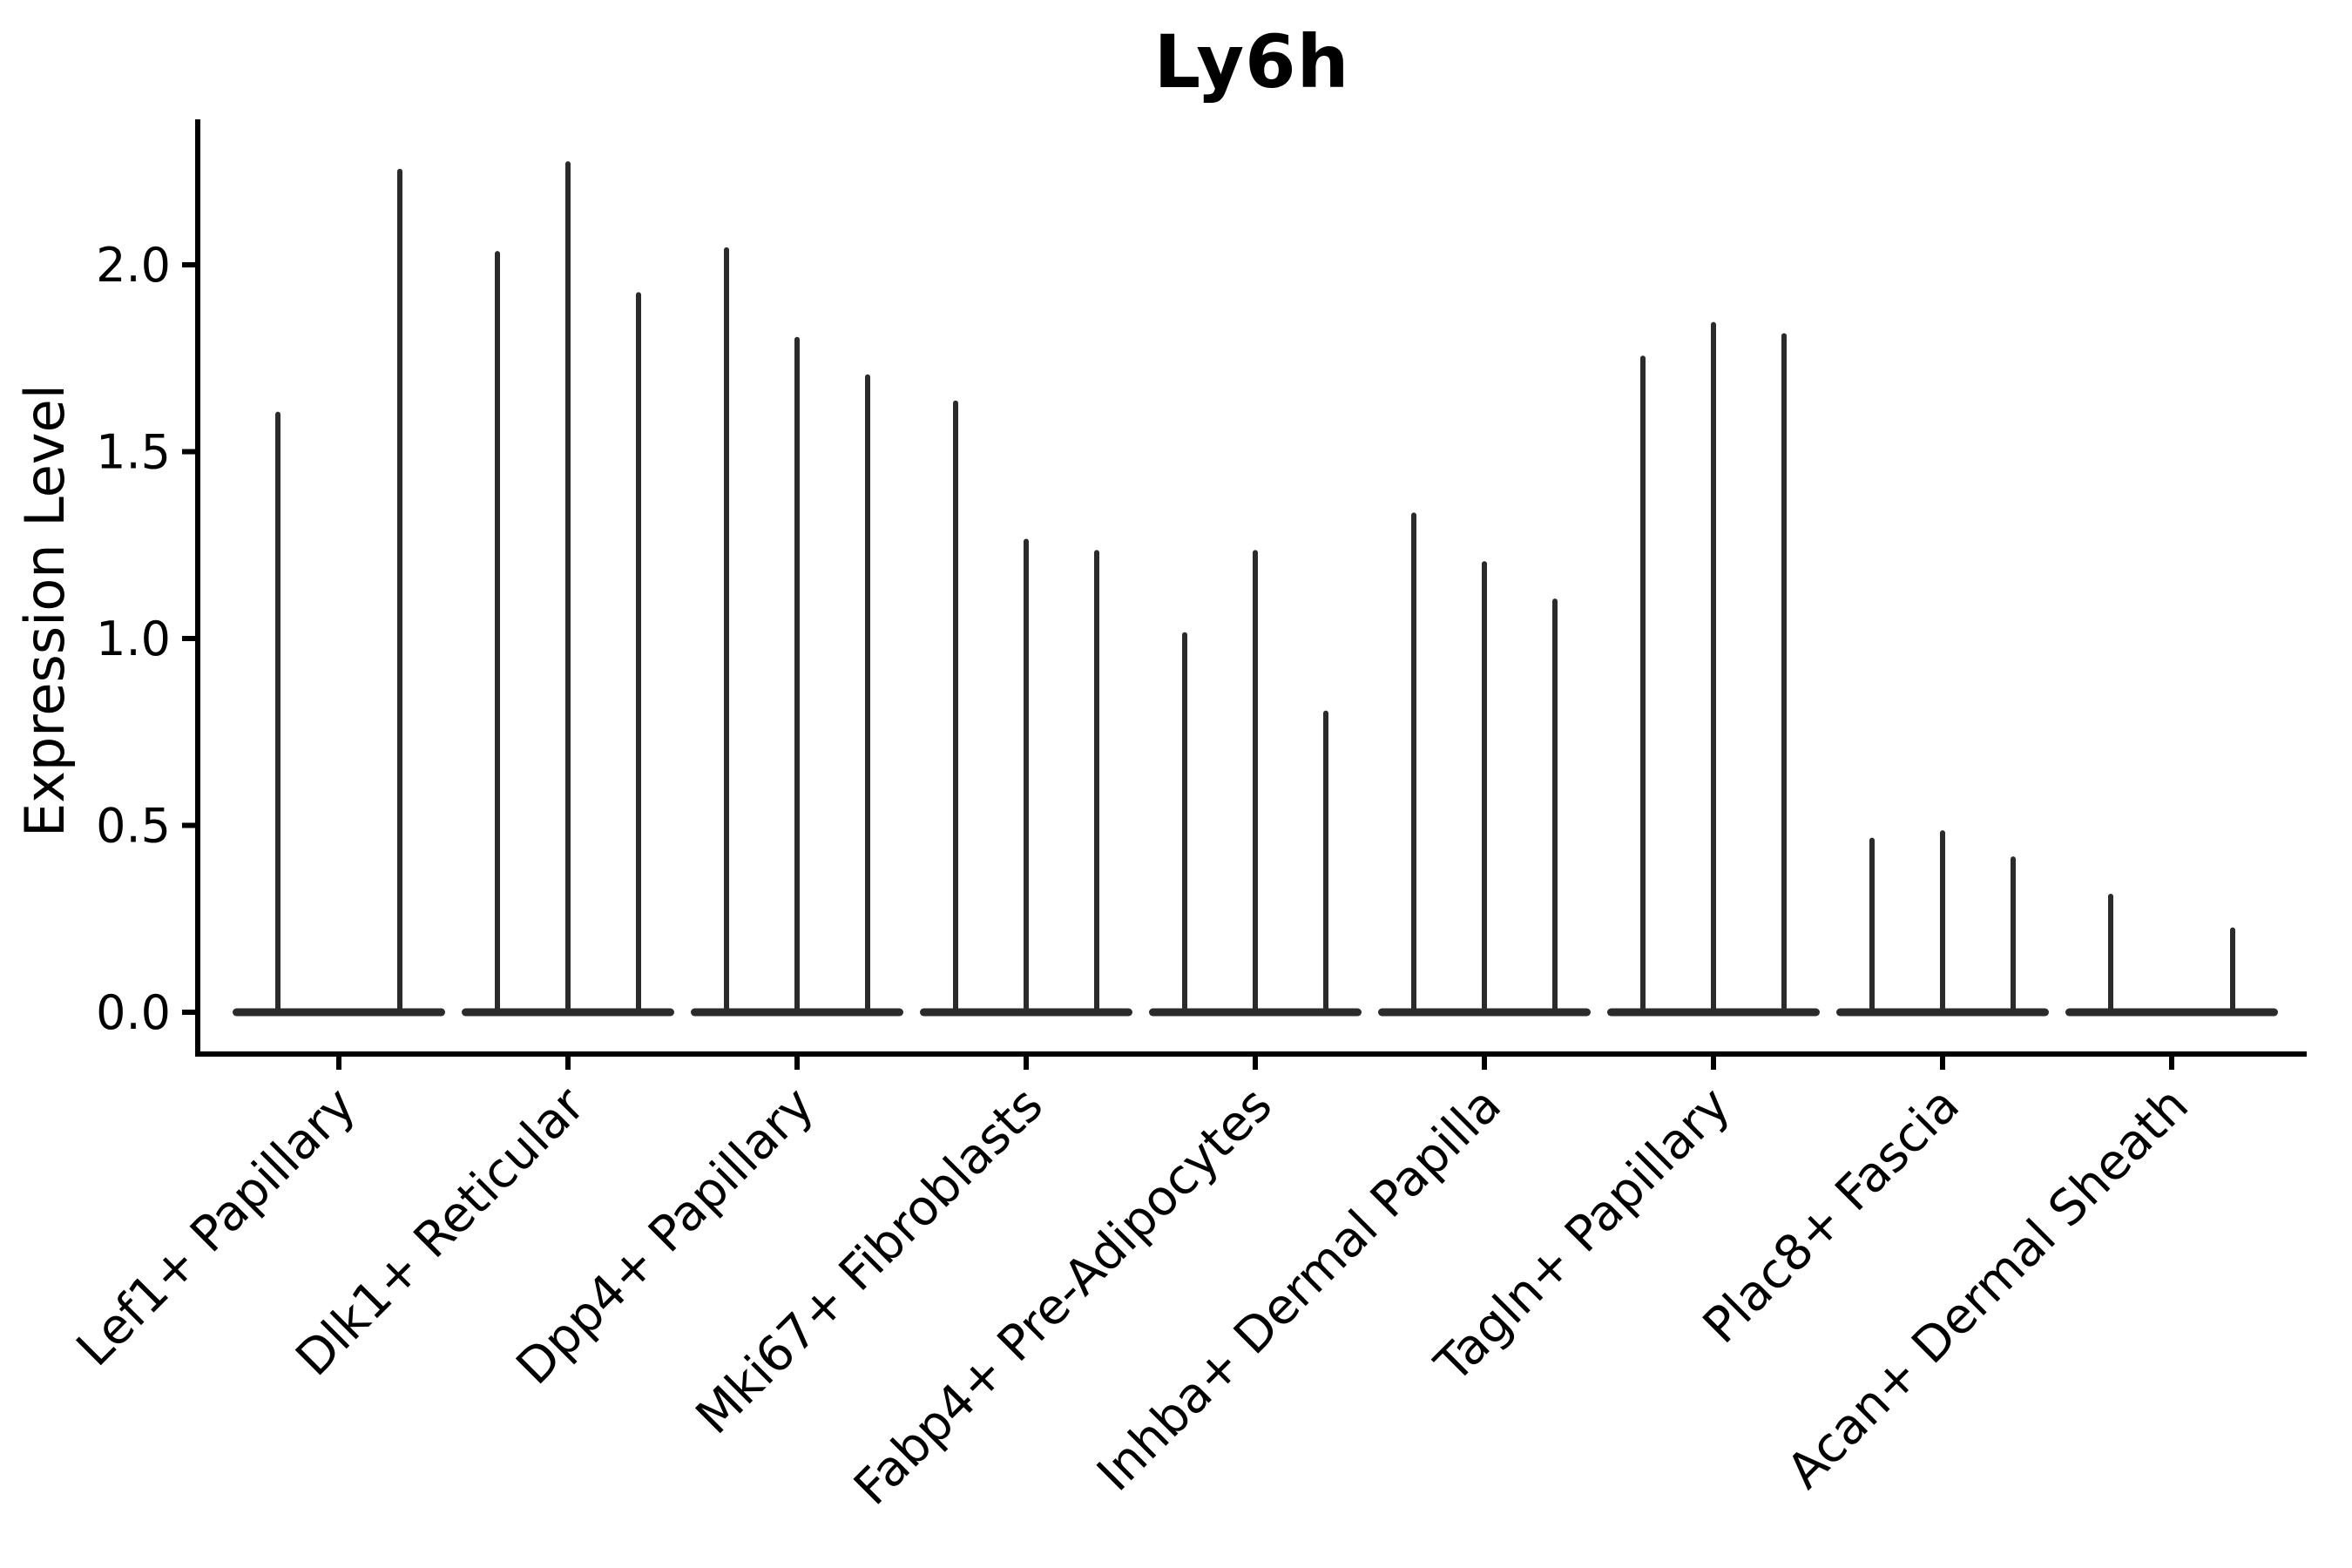 The height and width of the screenshot is (1568, 2352). What do you see at coordinates (134, 451) in the screenshot?
I see `y-tick-label: 1.5` at bounding box center [134, 451].